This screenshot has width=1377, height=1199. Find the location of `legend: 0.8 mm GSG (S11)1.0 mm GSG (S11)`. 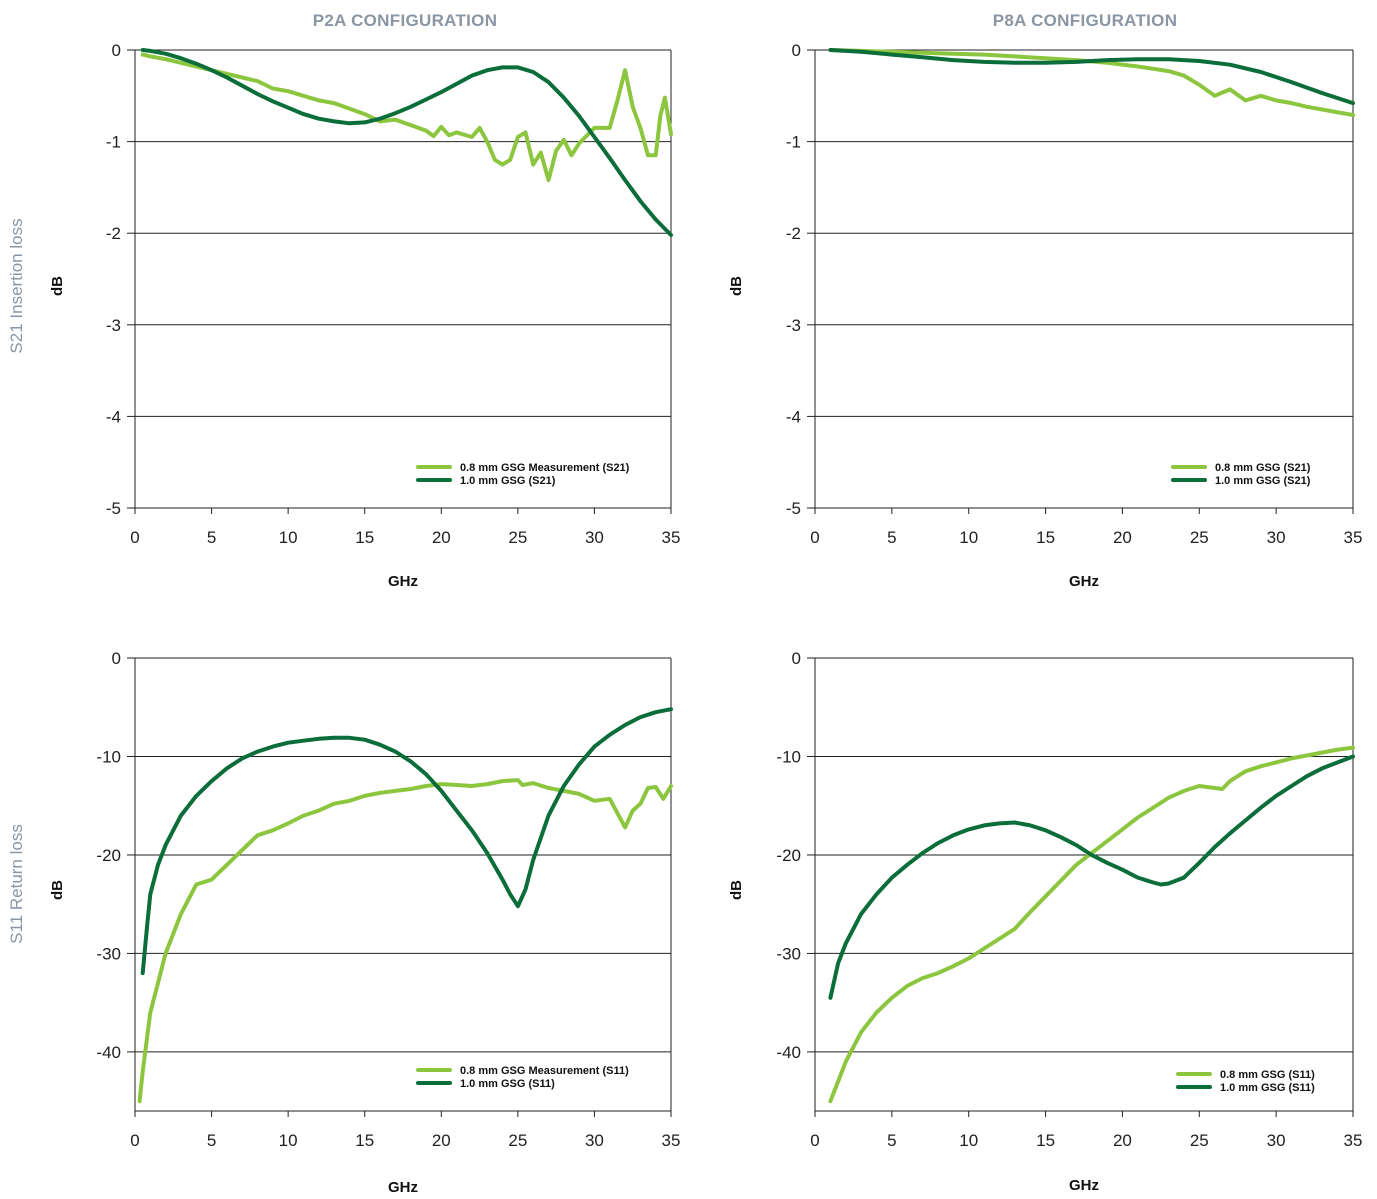

legend: 0.8 mm GSG (S11)1.0 mm GSG (S11) is located at coordinates (1245, 1081).